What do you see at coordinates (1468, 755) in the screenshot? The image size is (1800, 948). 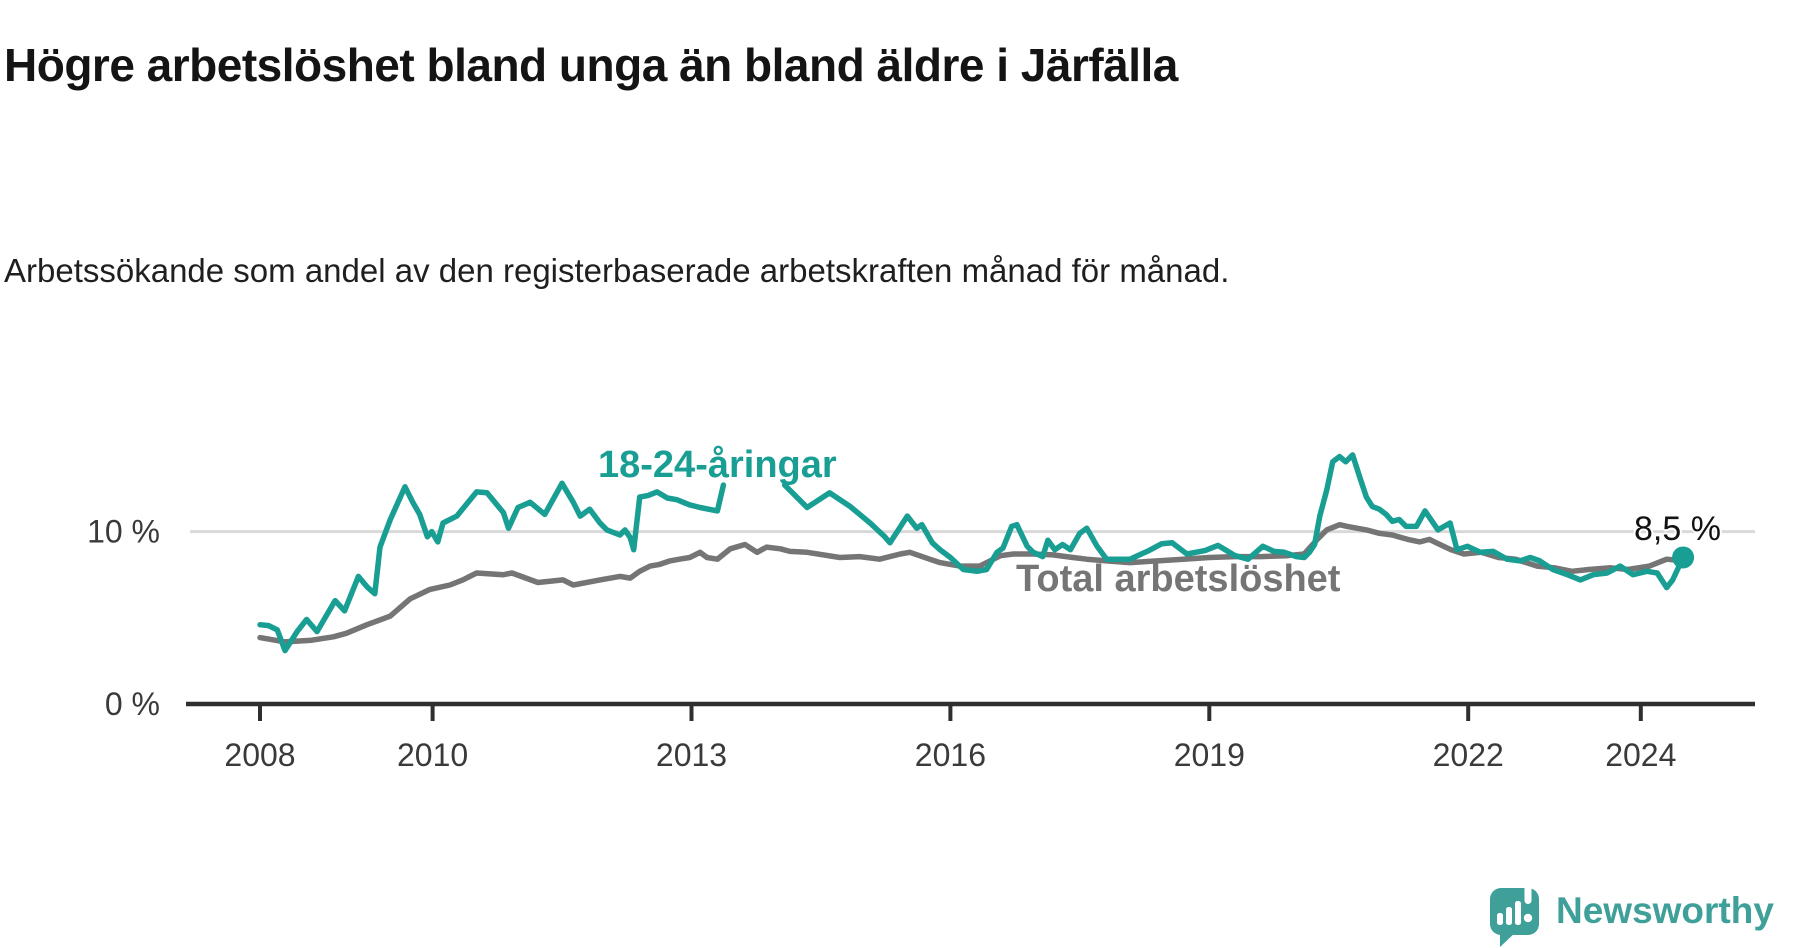 I see `x-tick-label: 2022` at bounding box center [1468, 755].